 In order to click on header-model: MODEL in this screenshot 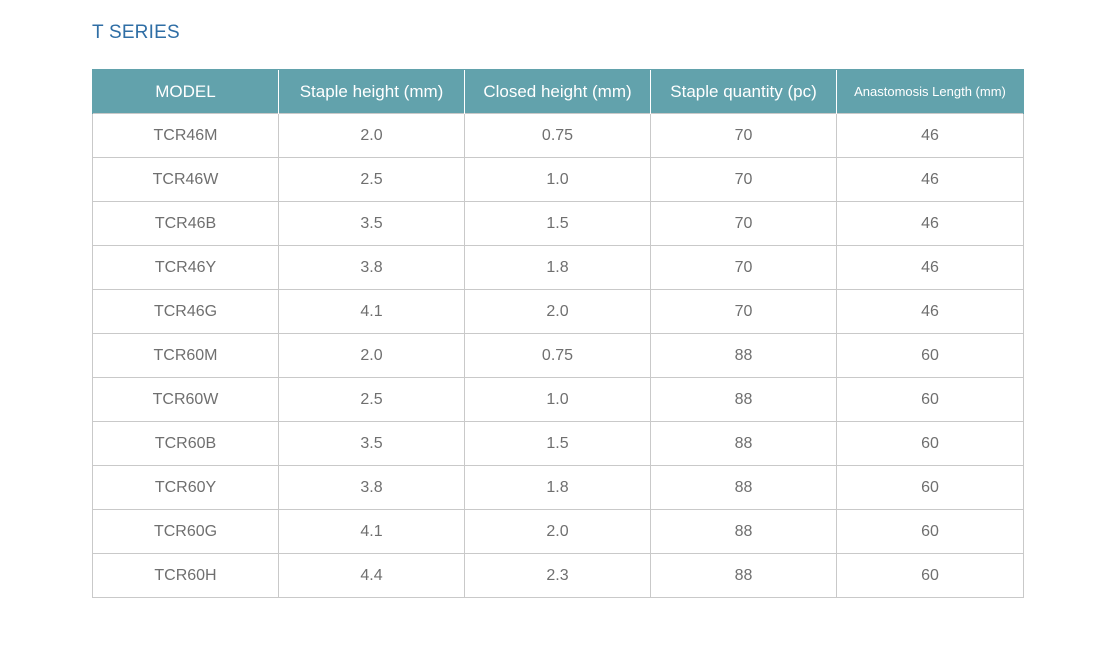, I will do `click(185, 91)`.